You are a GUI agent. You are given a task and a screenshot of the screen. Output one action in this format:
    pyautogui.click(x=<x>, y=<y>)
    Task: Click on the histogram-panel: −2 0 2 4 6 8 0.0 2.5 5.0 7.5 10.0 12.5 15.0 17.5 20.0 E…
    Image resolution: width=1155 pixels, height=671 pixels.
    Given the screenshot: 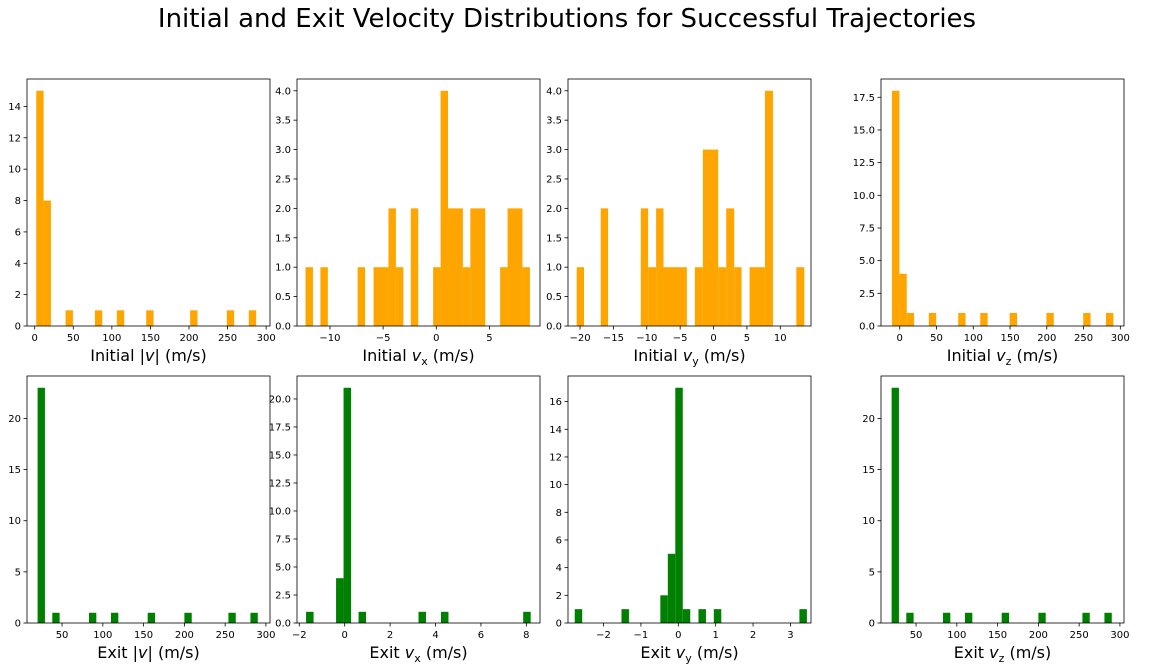 What is the action you would take?
    pyautogui.click(x=405, y=520)
    